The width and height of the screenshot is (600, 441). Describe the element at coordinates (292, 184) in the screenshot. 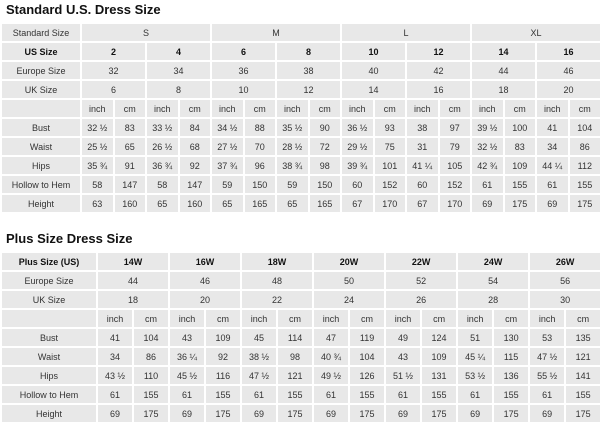

I see `measurement-value: 59` at that location.